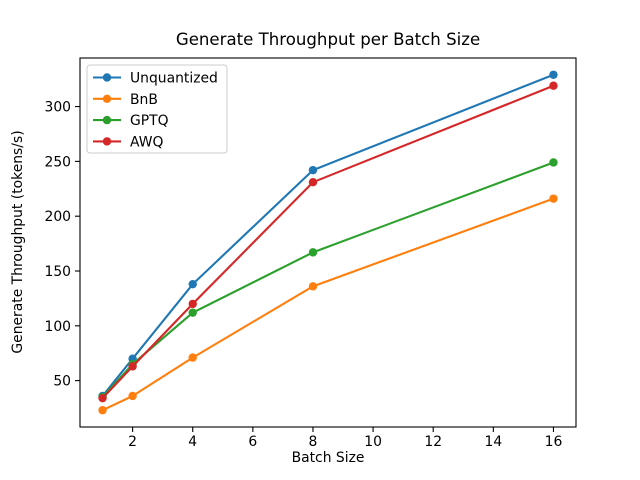 This screenshot has height=480, width=640. Describe the element at coordinates (132, 442) in the screenshot. I see `x-tick-label: 2` at that location.